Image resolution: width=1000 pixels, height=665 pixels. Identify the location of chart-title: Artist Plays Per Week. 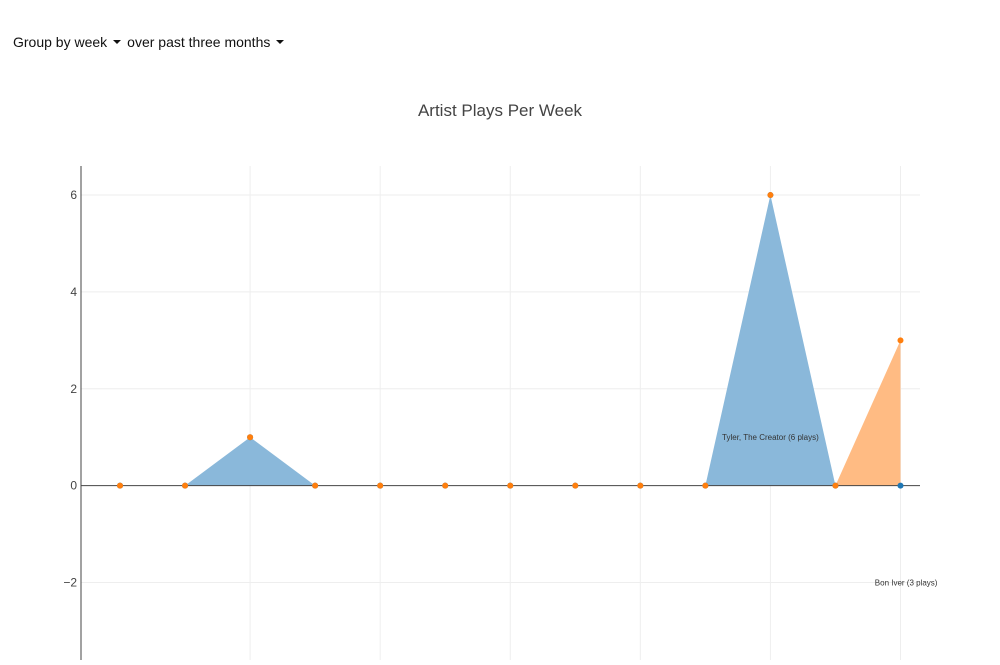
(500, 110).